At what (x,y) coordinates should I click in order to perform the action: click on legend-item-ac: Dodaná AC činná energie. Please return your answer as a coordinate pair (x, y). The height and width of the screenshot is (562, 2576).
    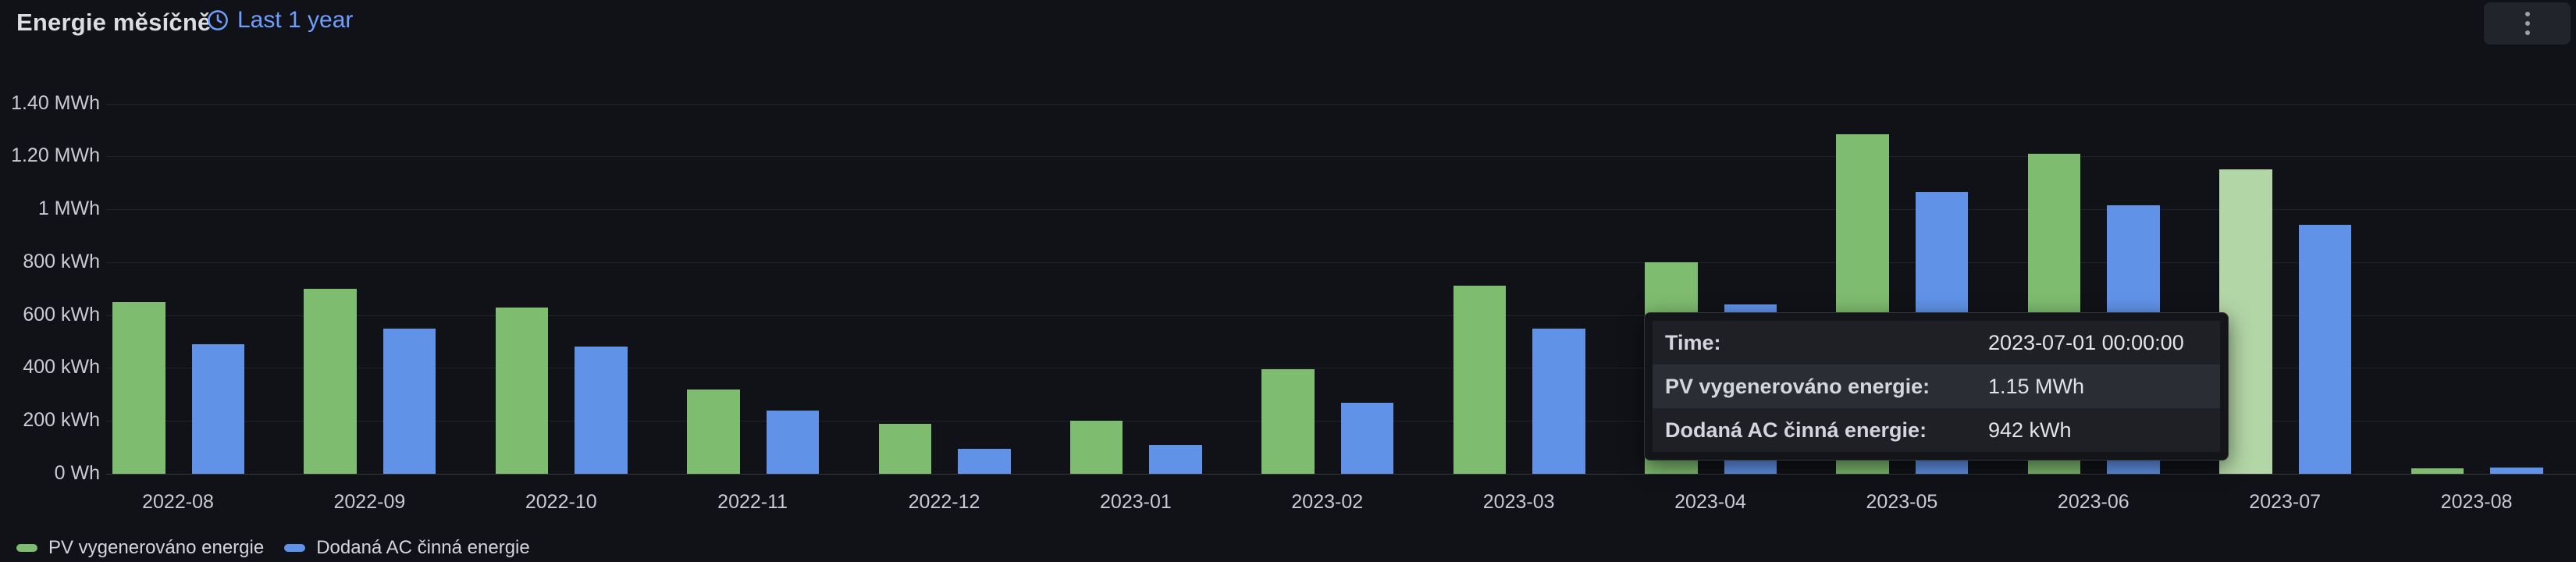
    Looking at the image, I should click on (407, 548).